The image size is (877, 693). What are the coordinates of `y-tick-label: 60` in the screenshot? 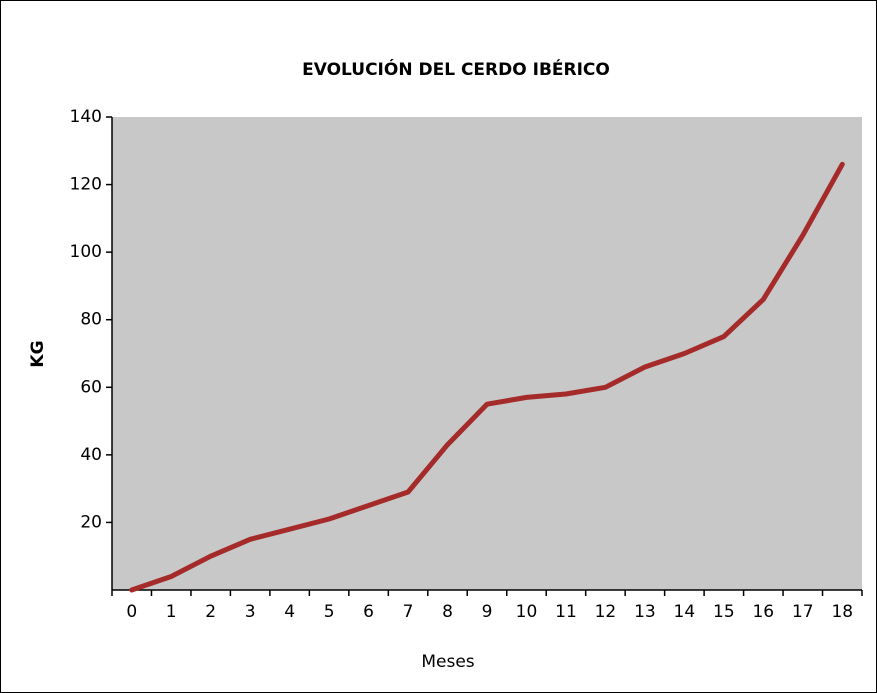 It's located at (91, 387).